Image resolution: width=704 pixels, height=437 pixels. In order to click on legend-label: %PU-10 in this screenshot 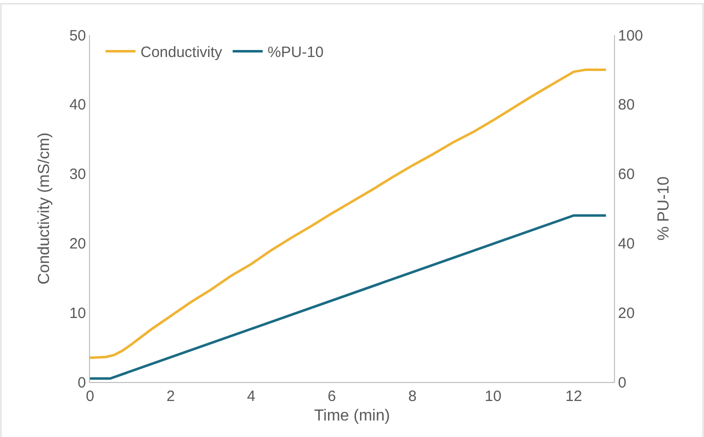, I will do `click(296, 53)`.